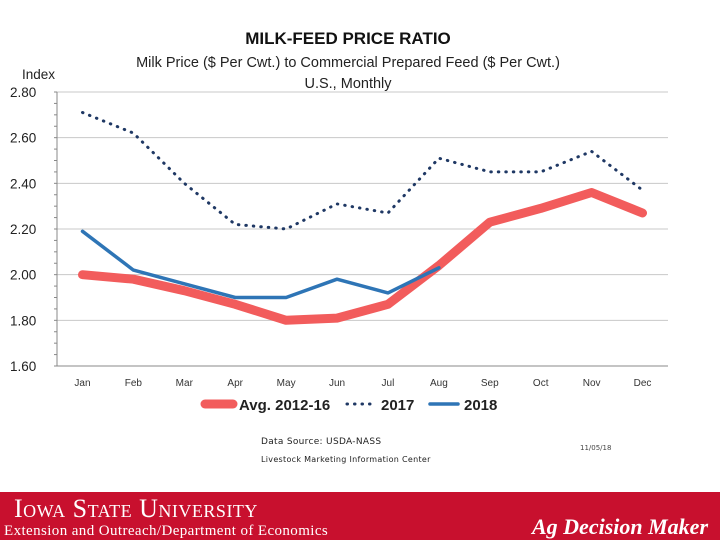 The width and height of the screenshot is (720, 540). What do you see at coordinates (592, 383) in the screenshot?
I see `x-tick-label: Nov` at bounding box center [592, 383].